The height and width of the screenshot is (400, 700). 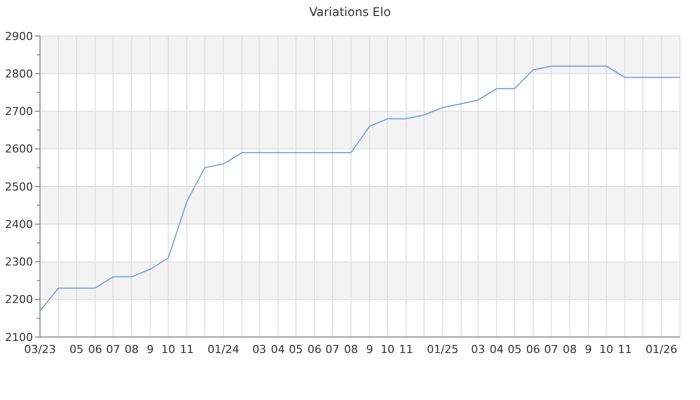 What do you see at coordinates (19, 337) in the screenshot?
I see `y-tick-label: 2100` at bounding box center [19, 337].